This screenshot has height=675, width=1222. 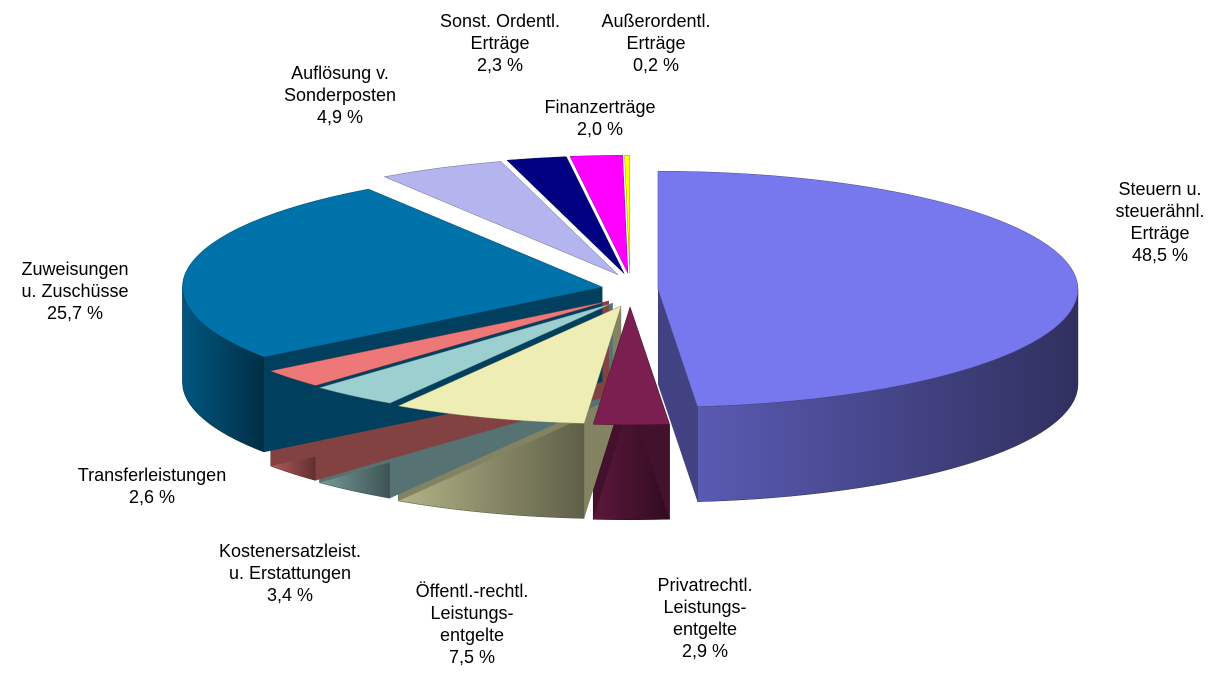 What do you see at coordinates (1160, 211) in the screenshot?
I see `category-label: Steuern u. steuerähnl. Erträge` at bounding box center [1160, 211].